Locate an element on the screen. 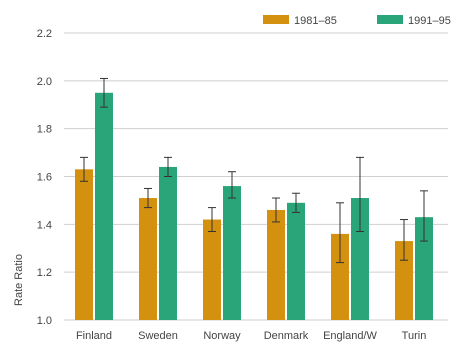 Image resolution: width=468 pixels, height=350 pixels. bar-1981-85-sweden is located at coordinates (148, 259).